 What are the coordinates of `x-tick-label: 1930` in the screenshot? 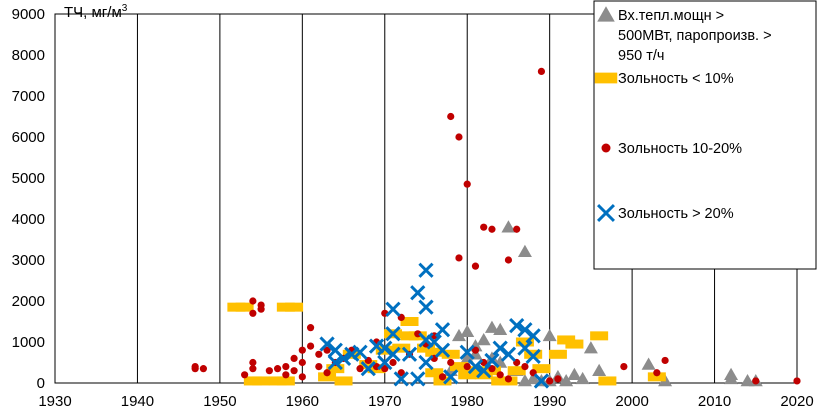 It's located at (54, 401).